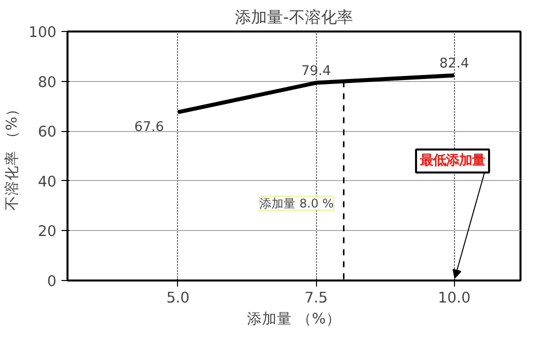 This screenshot has height=337, width=551. Describe the element at coordinates (12, 156) in the screenshot. I see `y-axis-title: 不溶化率 （%）` at that location.